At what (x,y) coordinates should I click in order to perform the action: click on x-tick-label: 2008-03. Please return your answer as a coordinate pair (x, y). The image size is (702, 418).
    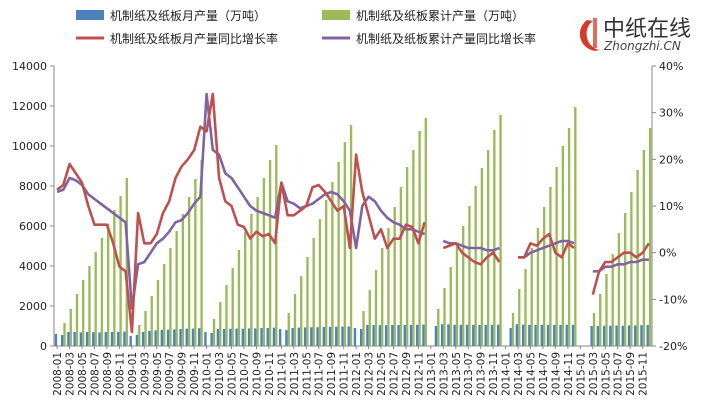
    Looking at the image, I should click on (71, 374).